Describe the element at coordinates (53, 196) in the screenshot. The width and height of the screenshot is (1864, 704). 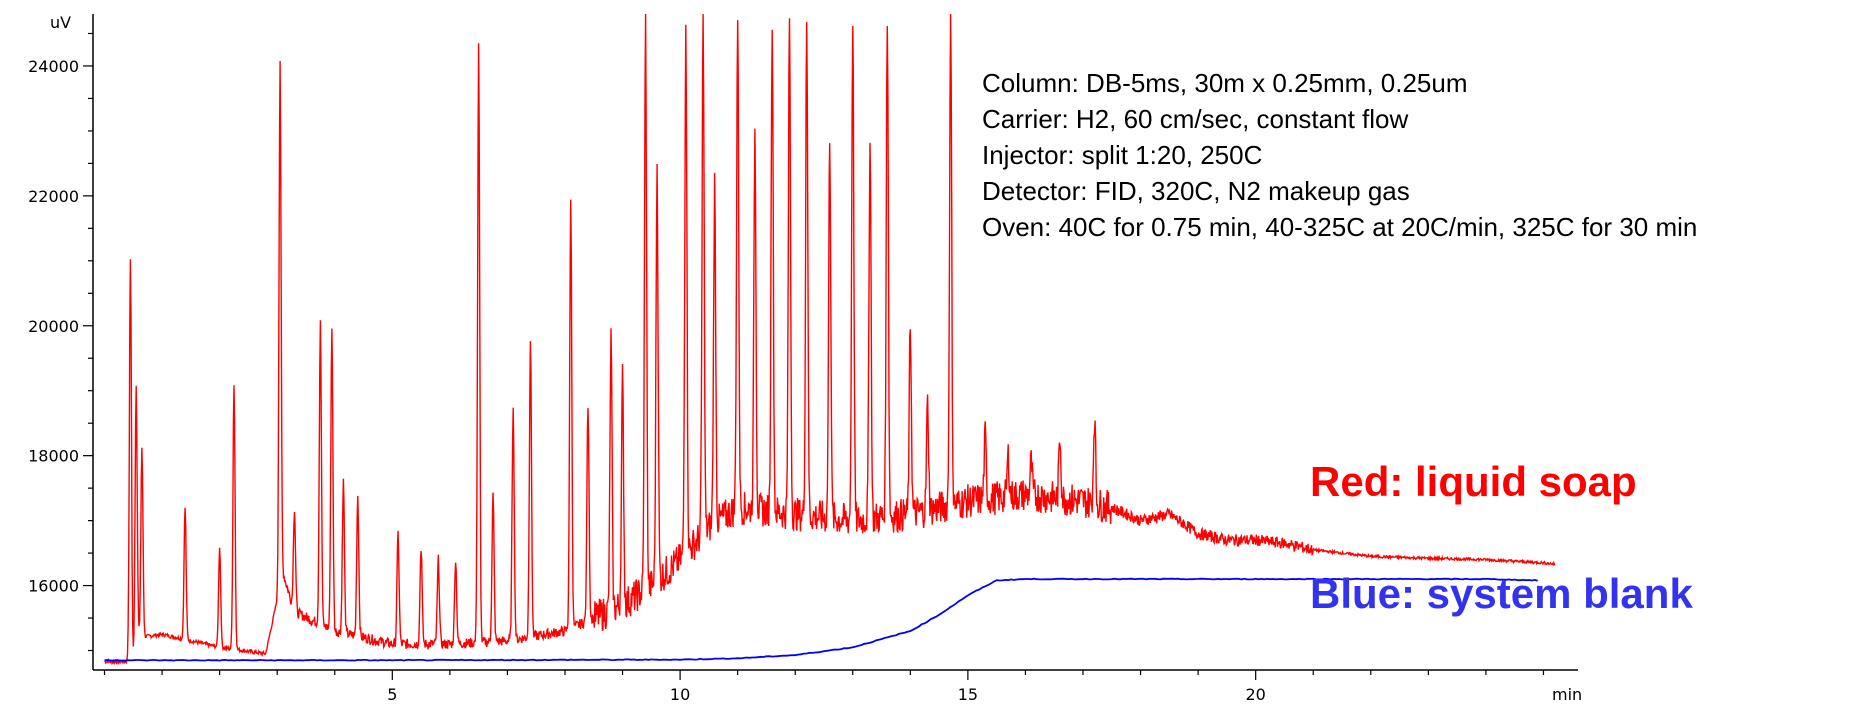
I see `y-tick-label: 22000` at that location.